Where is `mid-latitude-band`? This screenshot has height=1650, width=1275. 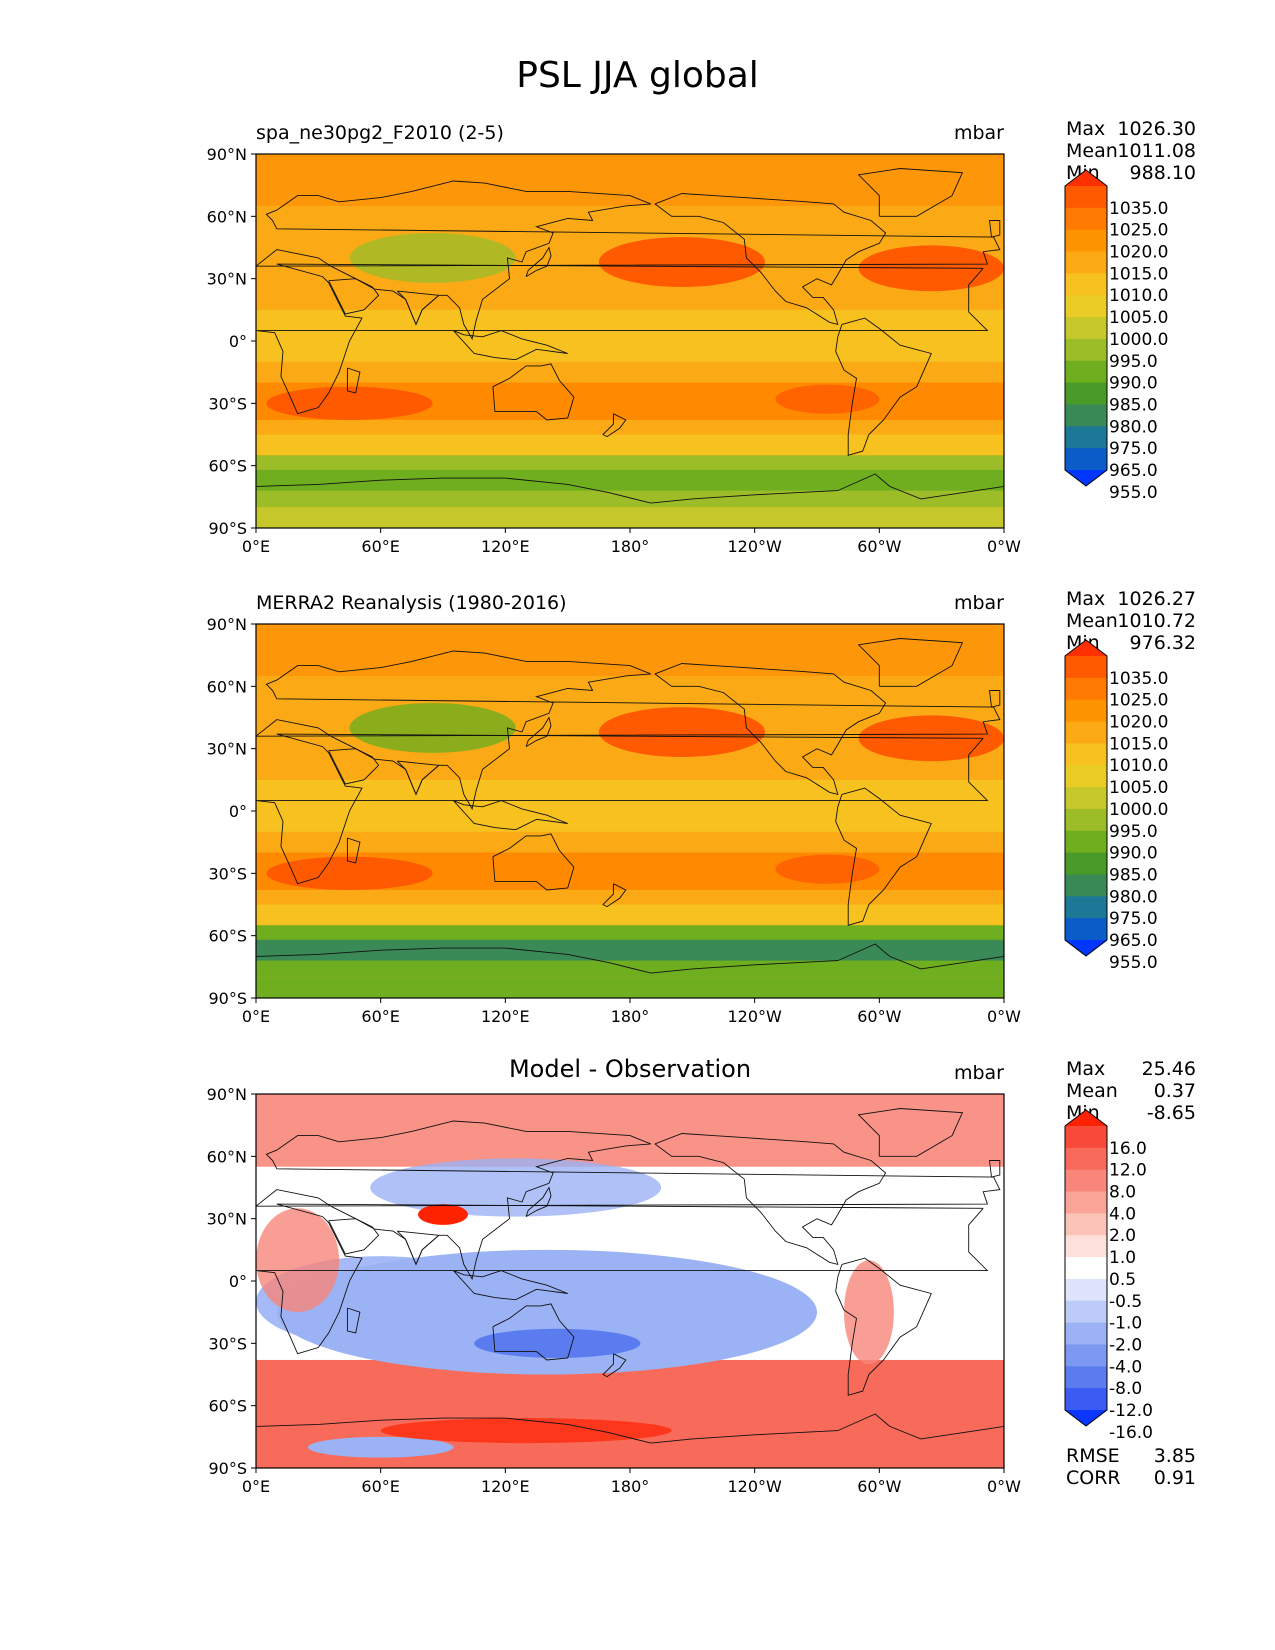 mid-latitude-band is located at coordinates (630, 915).